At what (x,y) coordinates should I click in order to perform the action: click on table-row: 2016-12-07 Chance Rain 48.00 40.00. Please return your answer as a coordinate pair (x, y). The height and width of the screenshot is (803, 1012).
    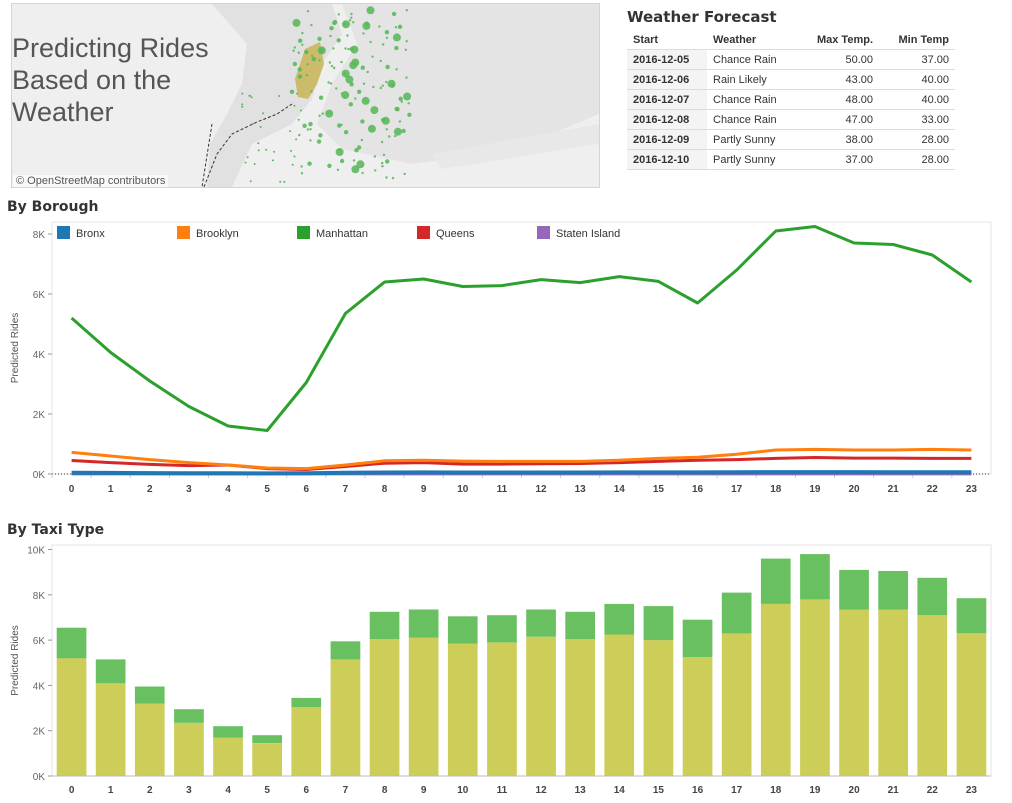
    Looking at the image, I should click on (791, 99).